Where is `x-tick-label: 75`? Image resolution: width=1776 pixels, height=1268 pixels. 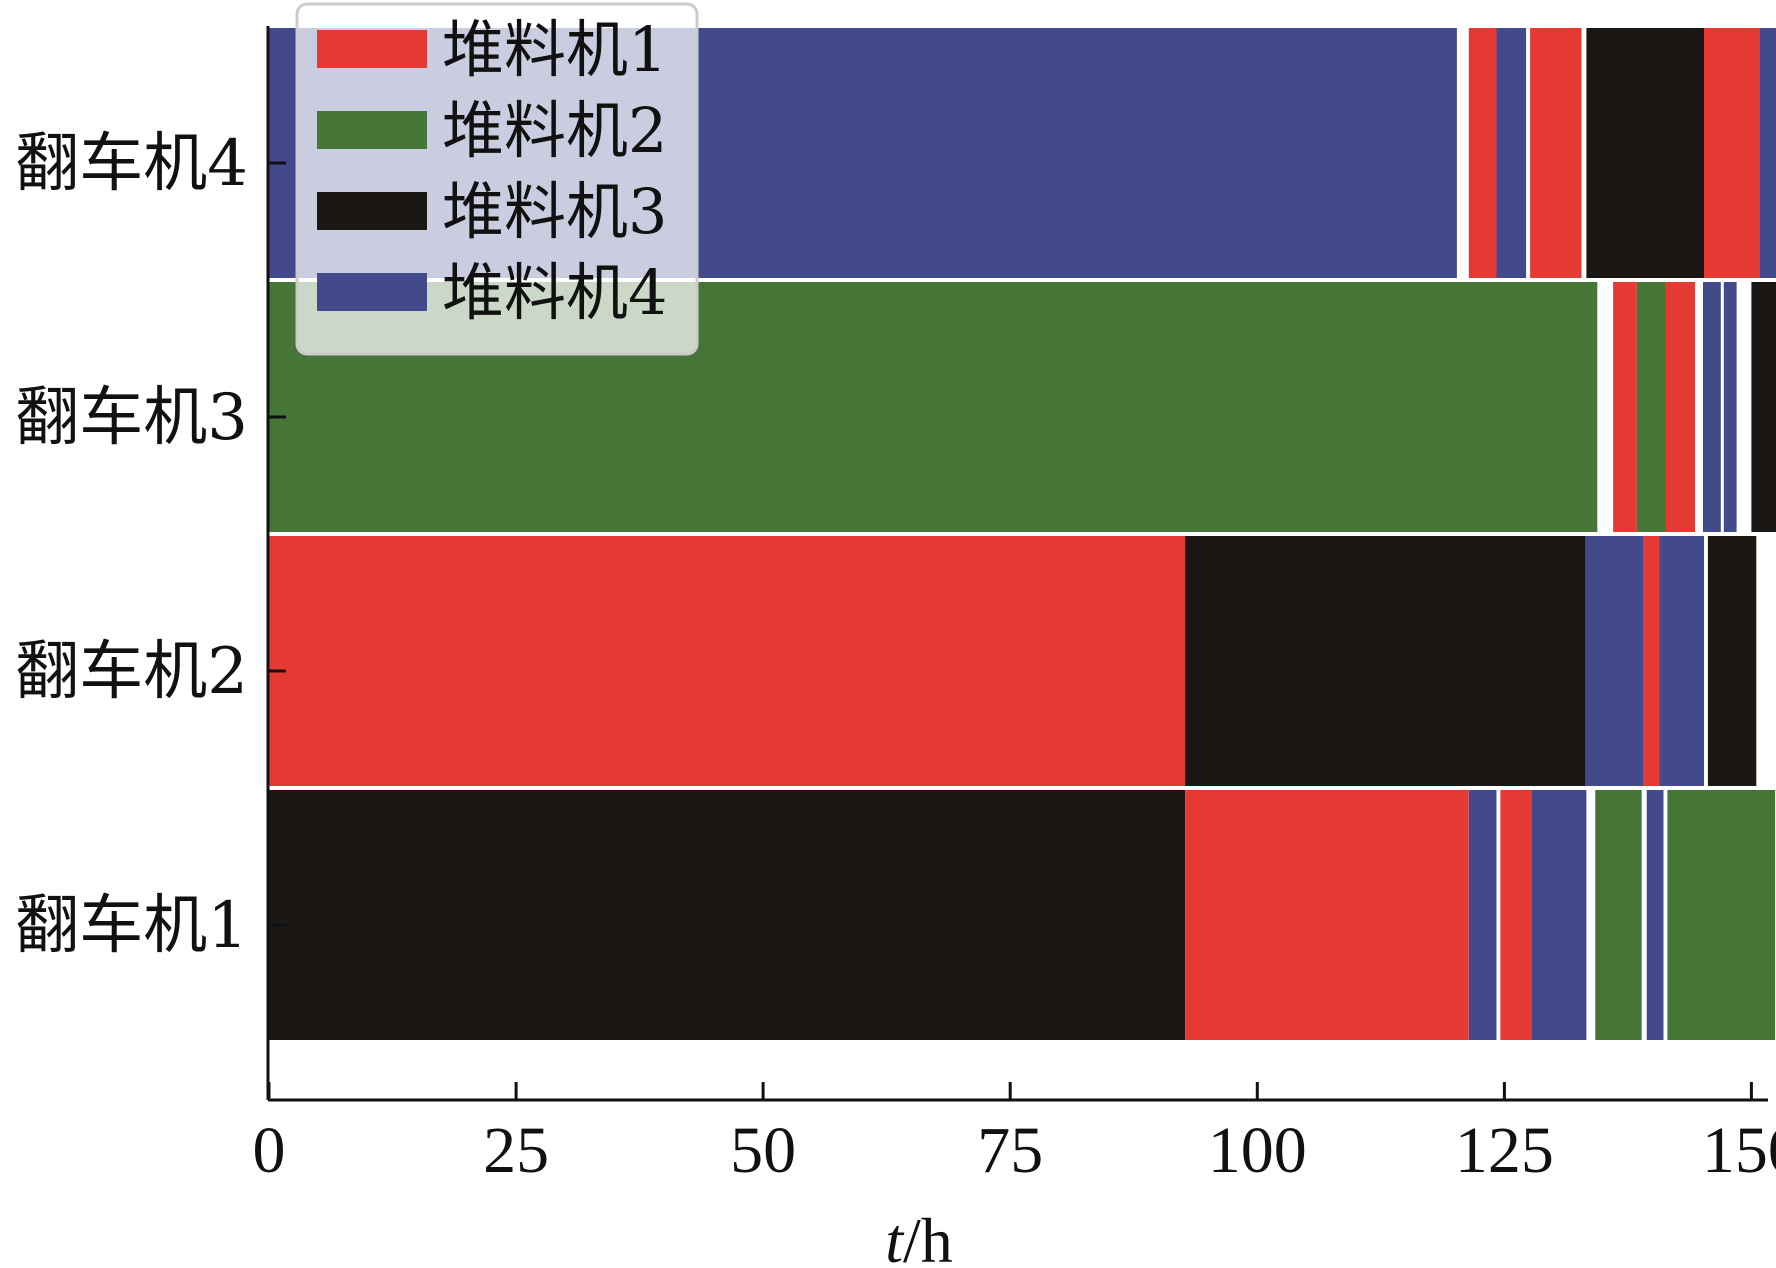 x-tick-label: 75 is located at coordinates (1010, 1150).